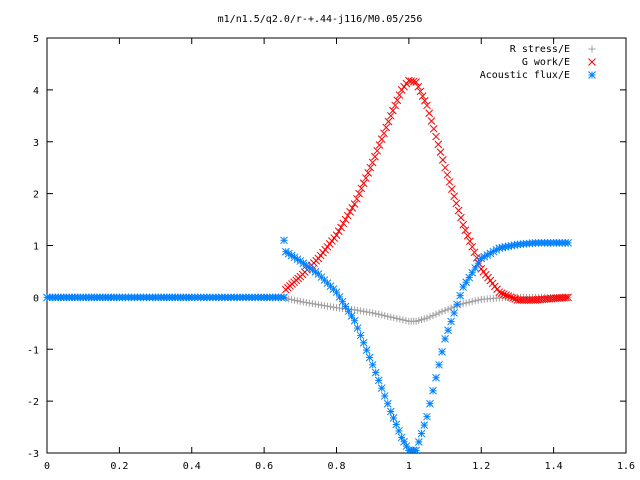  I want to click on legend-label: R stress/E, so click(540, 49).